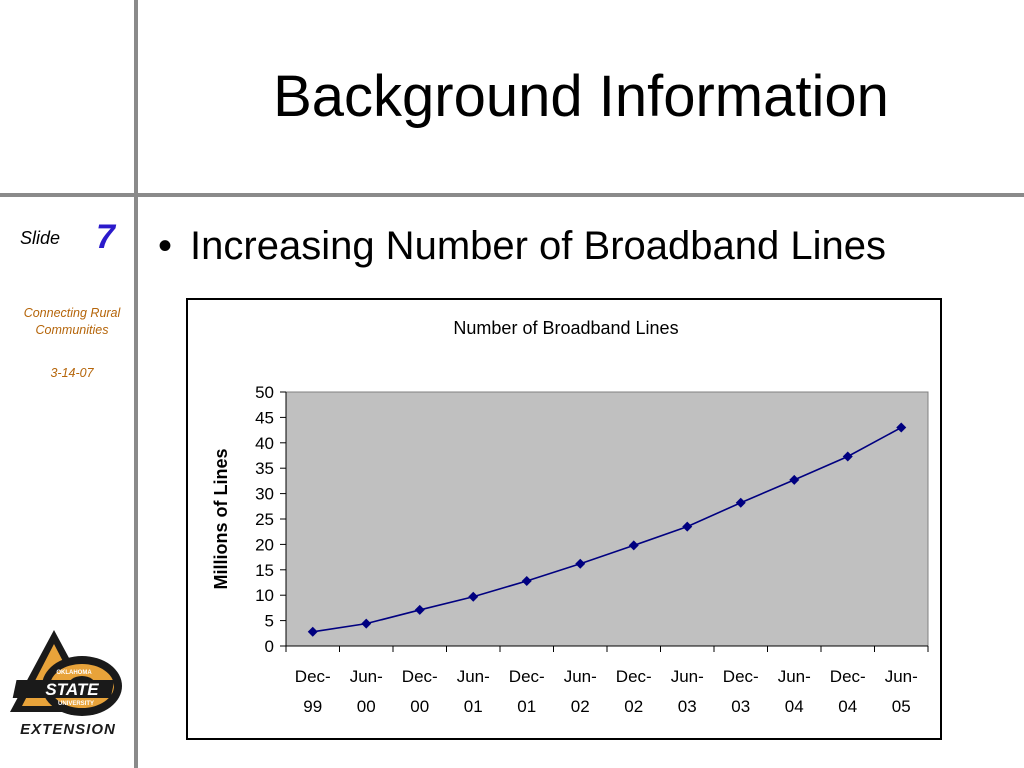 The height and width of the screenshot is (768, 1024). Describe the element at coordinates (312, 706) in the screenshot. I see `x-tick-label-line2: 99` at that location.